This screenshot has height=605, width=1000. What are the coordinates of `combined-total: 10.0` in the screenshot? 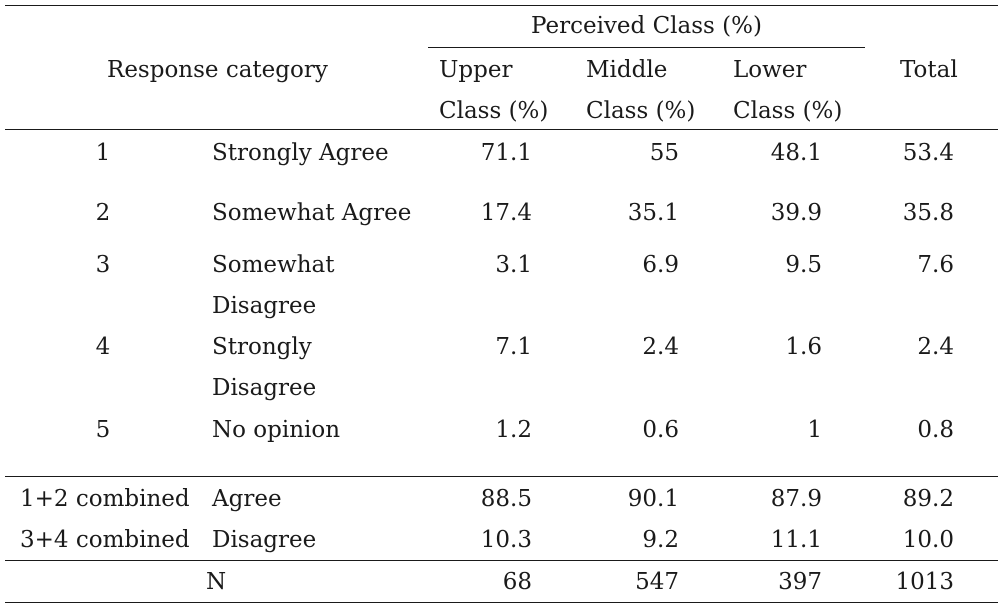 It's located at (928, 540).